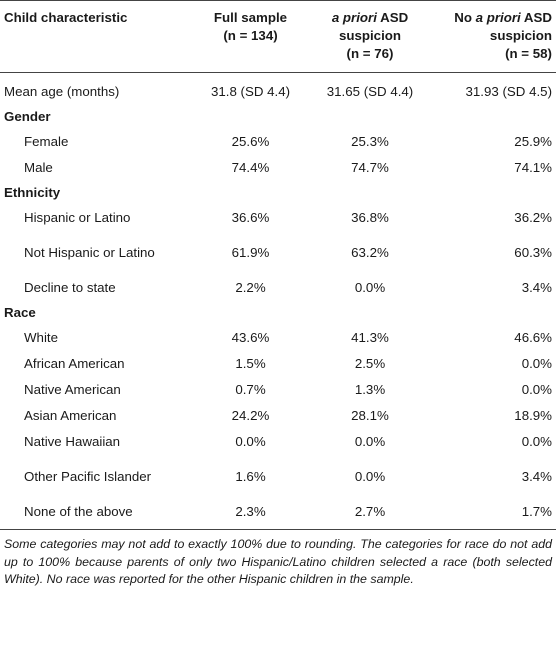 The height and width of the screenshot is (657, 556). What do you see at coordinates (250, 217) in the screenshot?
I see `cell-value: 36.6%` at bounding box center [250, 217].